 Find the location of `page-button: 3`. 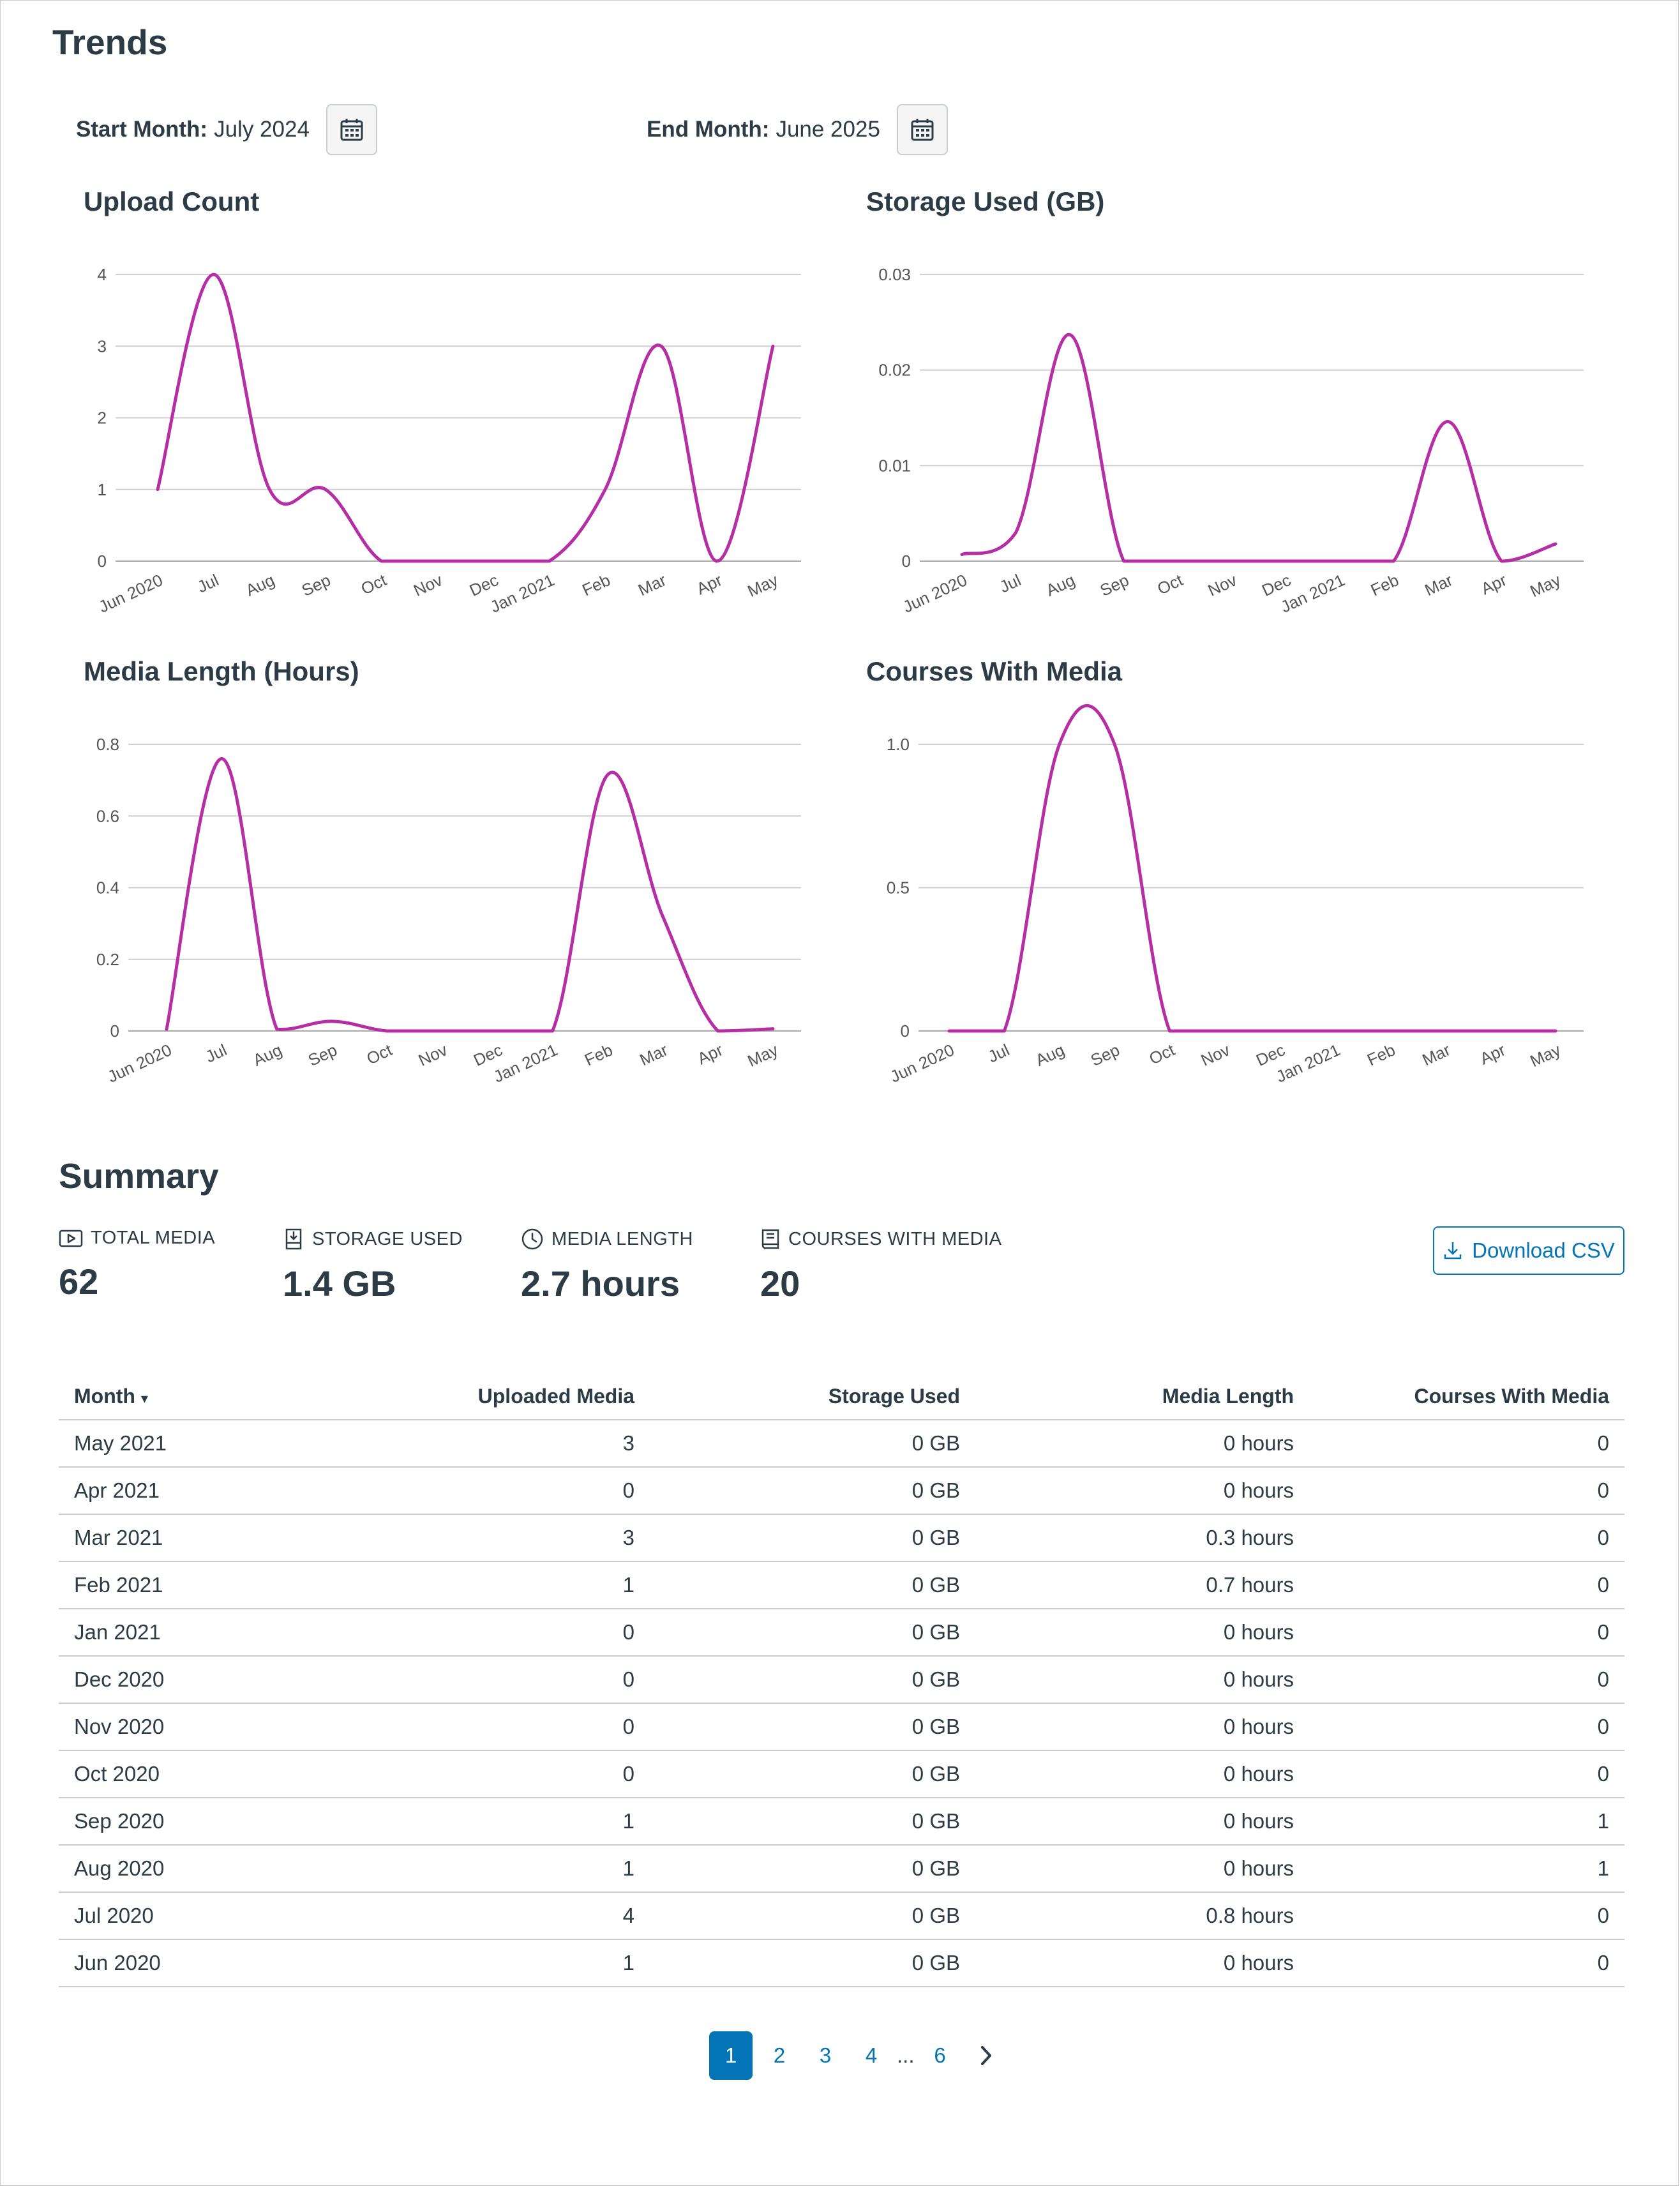

page-button: 3 is located at coordinates (825, 2055).